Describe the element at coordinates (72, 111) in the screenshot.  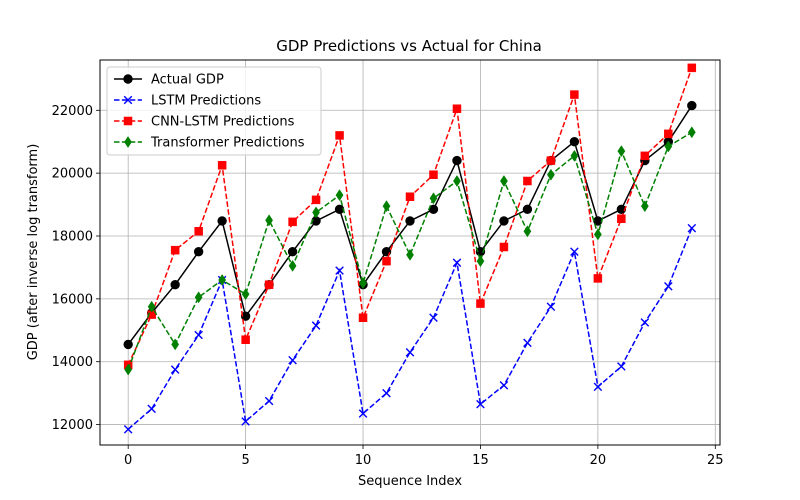
I see `y-tick-label: 22000` at that location.